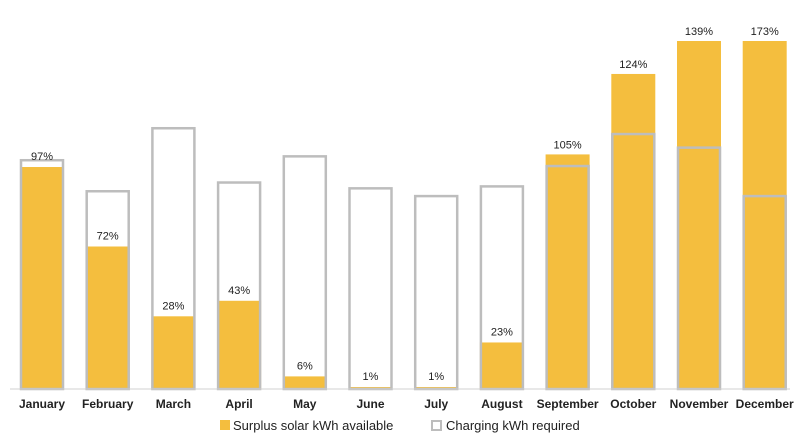 This screenshot has width=800, height=440. I want to click on data-label-october: 124%, so click(633, 65).